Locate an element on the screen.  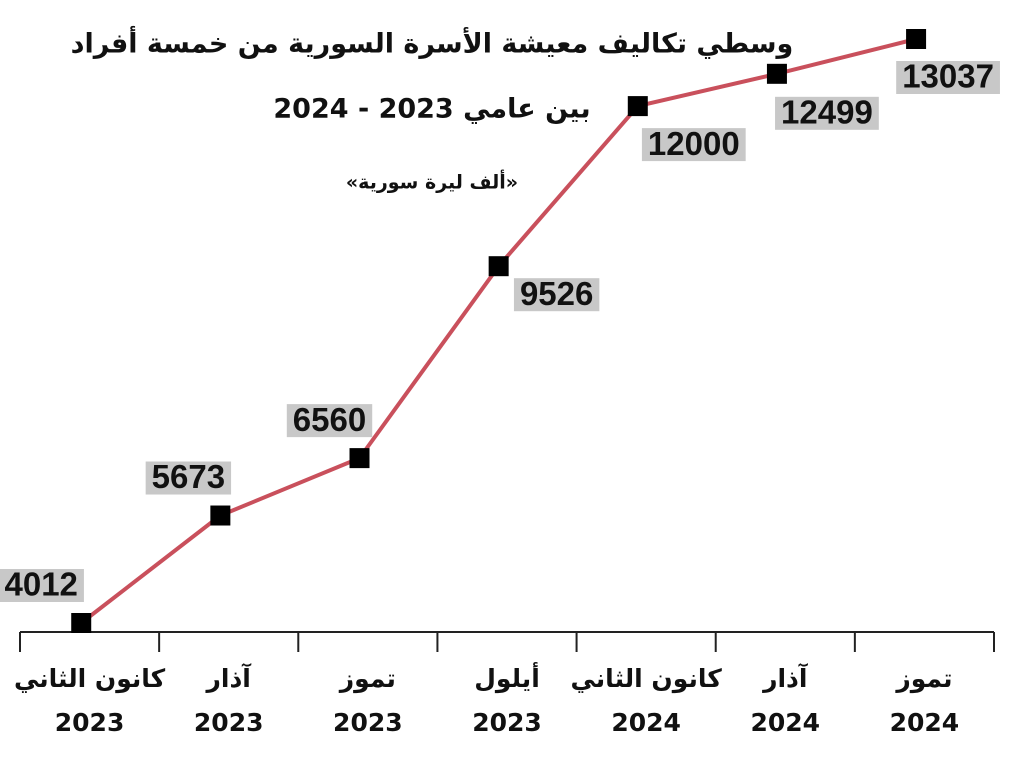
data-label-group: 12000 is located at coordinates (693, 143).